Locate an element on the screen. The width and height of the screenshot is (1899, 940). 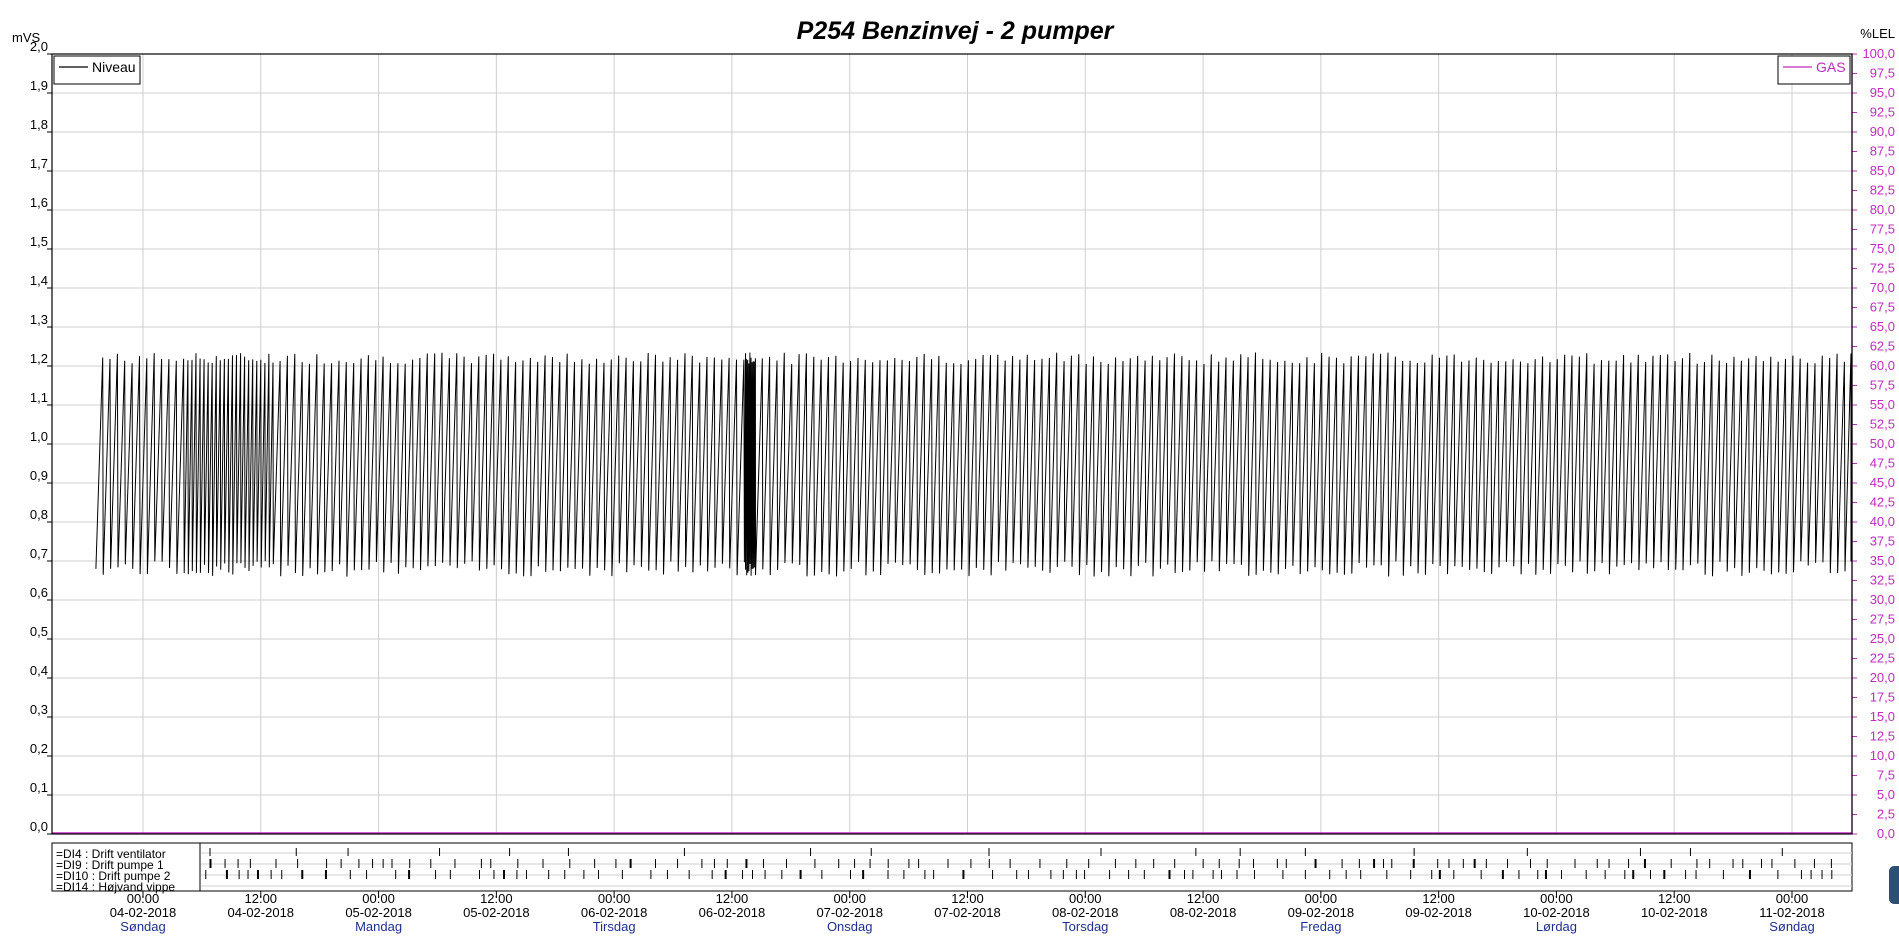
y-right-tick-label: 90,0 is located at coordinates (1882, 131).